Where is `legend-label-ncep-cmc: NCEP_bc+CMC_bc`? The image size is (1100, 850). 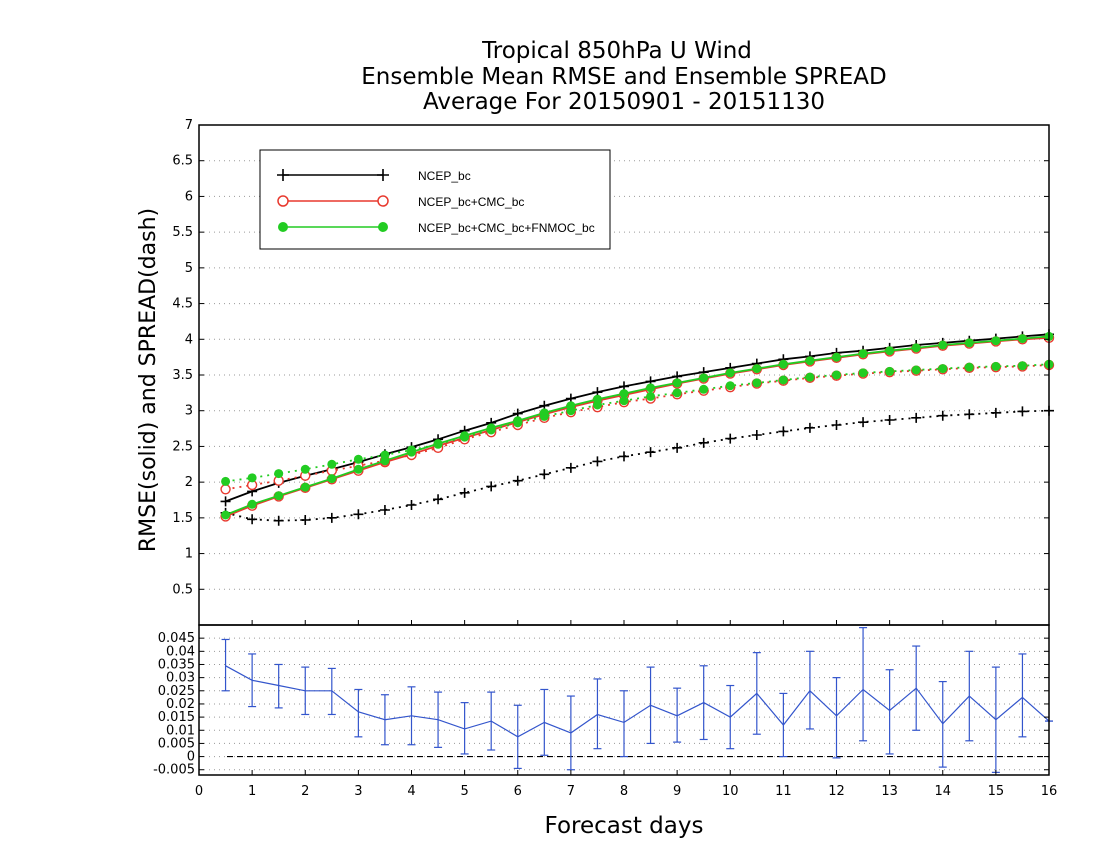
legend-label-ncep-cmc: NCEP_bc+CMC_bc is located at coordinates (471, 202).